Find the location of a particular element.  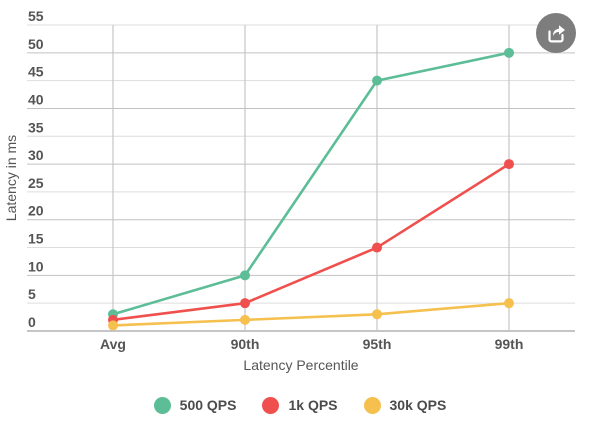

legend-label: 30k QPS is located at coordinates (418, 405).